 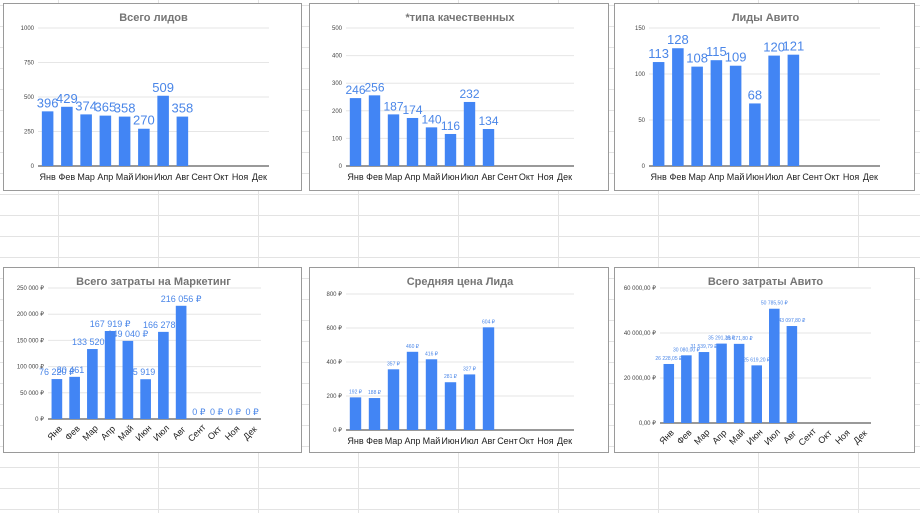 I want to click on data-label: 35 291,35 ₽, so click(x=722, y=339).